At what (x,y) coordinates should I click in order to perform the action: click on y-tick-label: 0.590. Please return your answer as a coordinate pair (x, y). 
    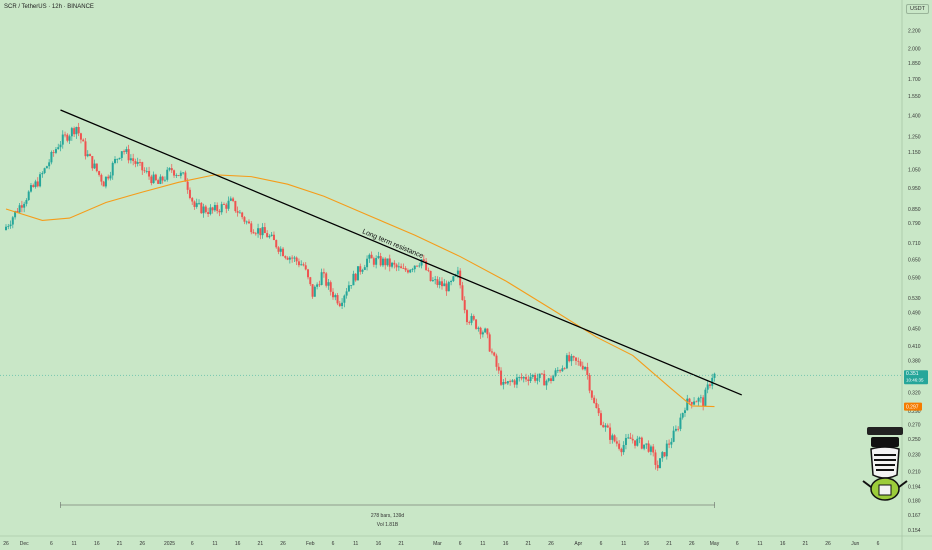
    Looking at the image, I should click on (914, 279).